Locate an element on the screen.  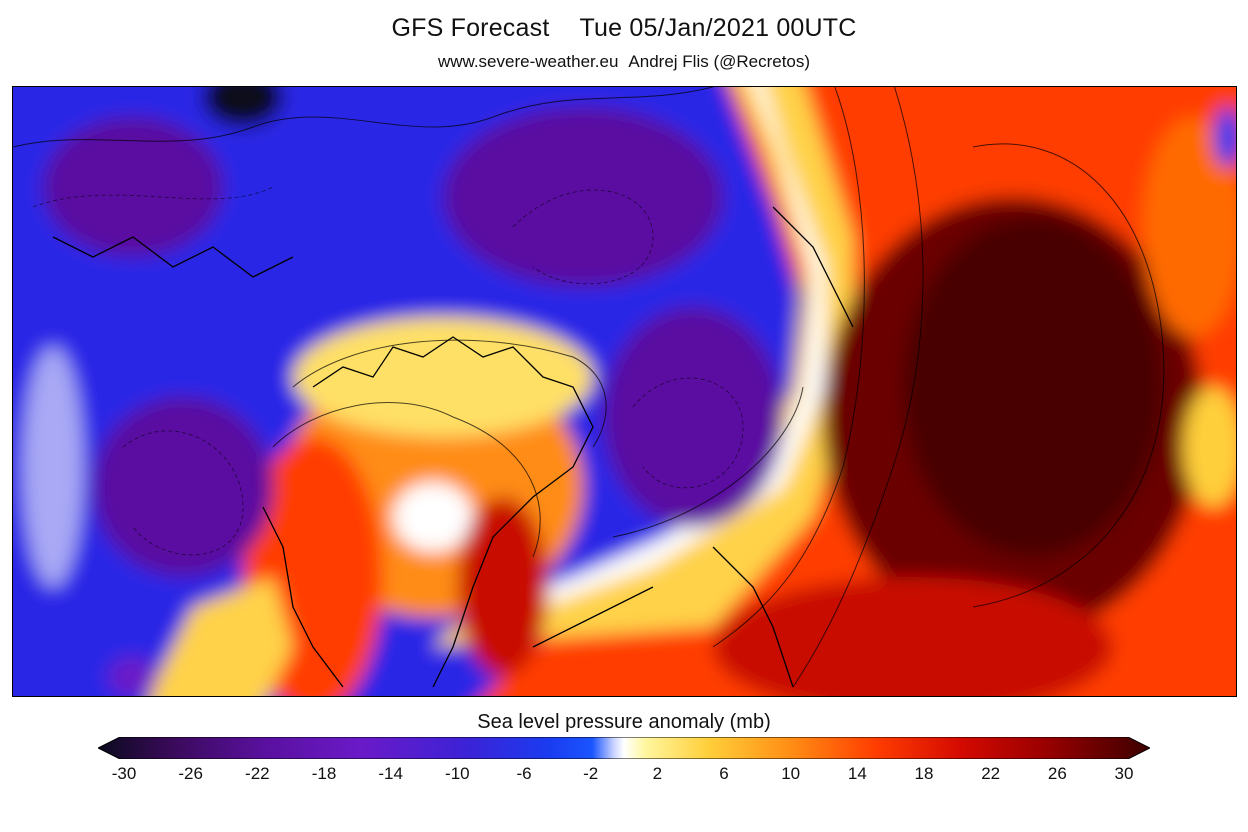
greenland-coast is located at coordinates (453, 512).